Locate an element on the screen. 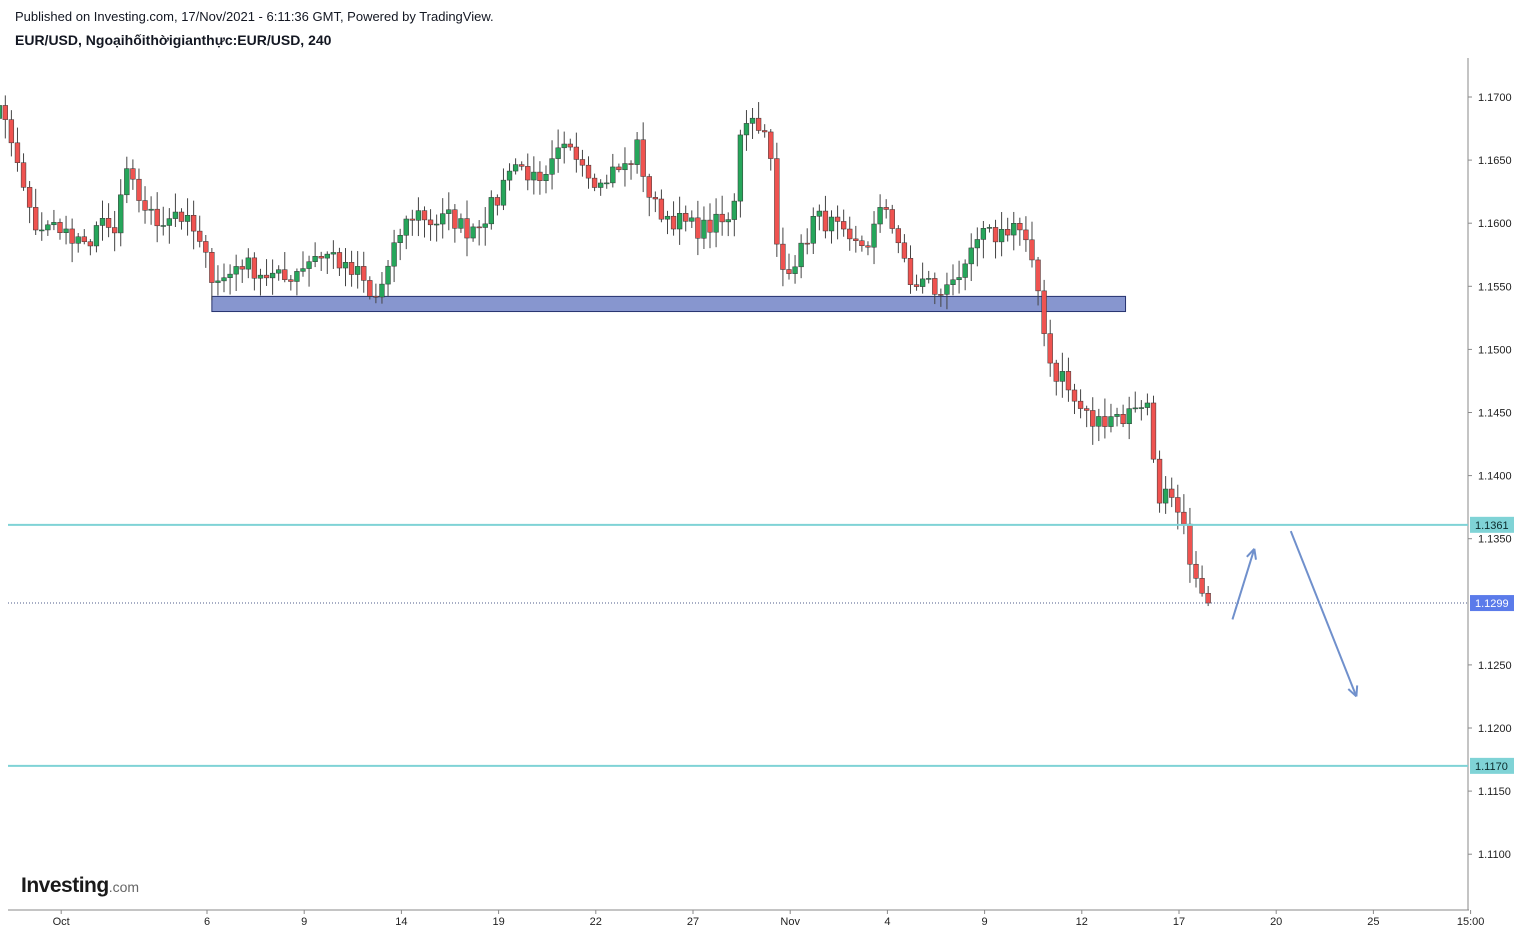  level-price-tag is located at coordinates (1492, 765).